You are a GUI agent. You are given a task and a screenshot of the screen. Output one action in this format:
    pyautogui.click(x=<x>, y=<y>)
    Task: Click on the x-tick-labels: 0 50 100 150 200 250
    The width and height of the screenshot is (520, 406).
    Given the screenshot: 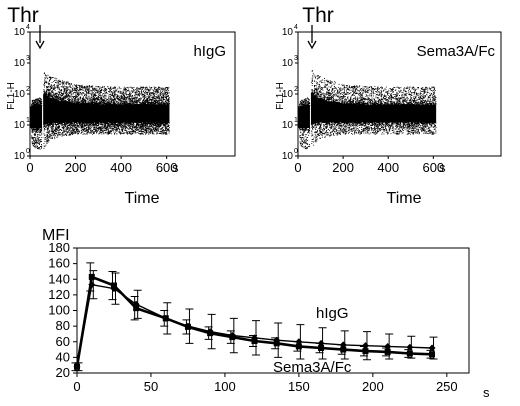 What is the action you would take?
    pyautogui.click(x=265, y=383)
    